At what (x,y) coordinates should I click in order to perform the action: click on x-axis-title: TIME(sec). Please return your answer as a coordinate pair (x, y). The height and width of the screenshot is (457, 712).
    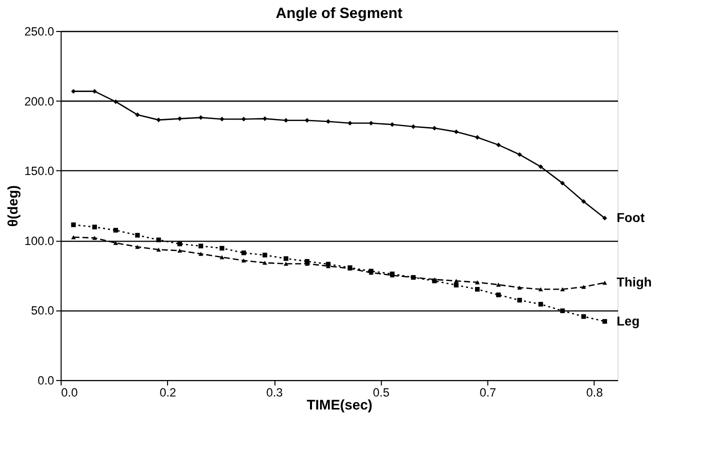
    Looking at the image, I should click on (339, 404).